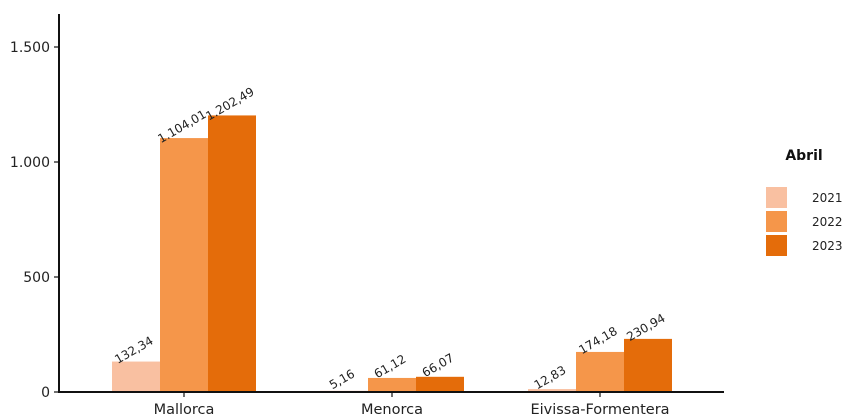 This screenshot has height=417, width=843. I want to click on y-tick-label-1000: 1.000, so click(30, 163).